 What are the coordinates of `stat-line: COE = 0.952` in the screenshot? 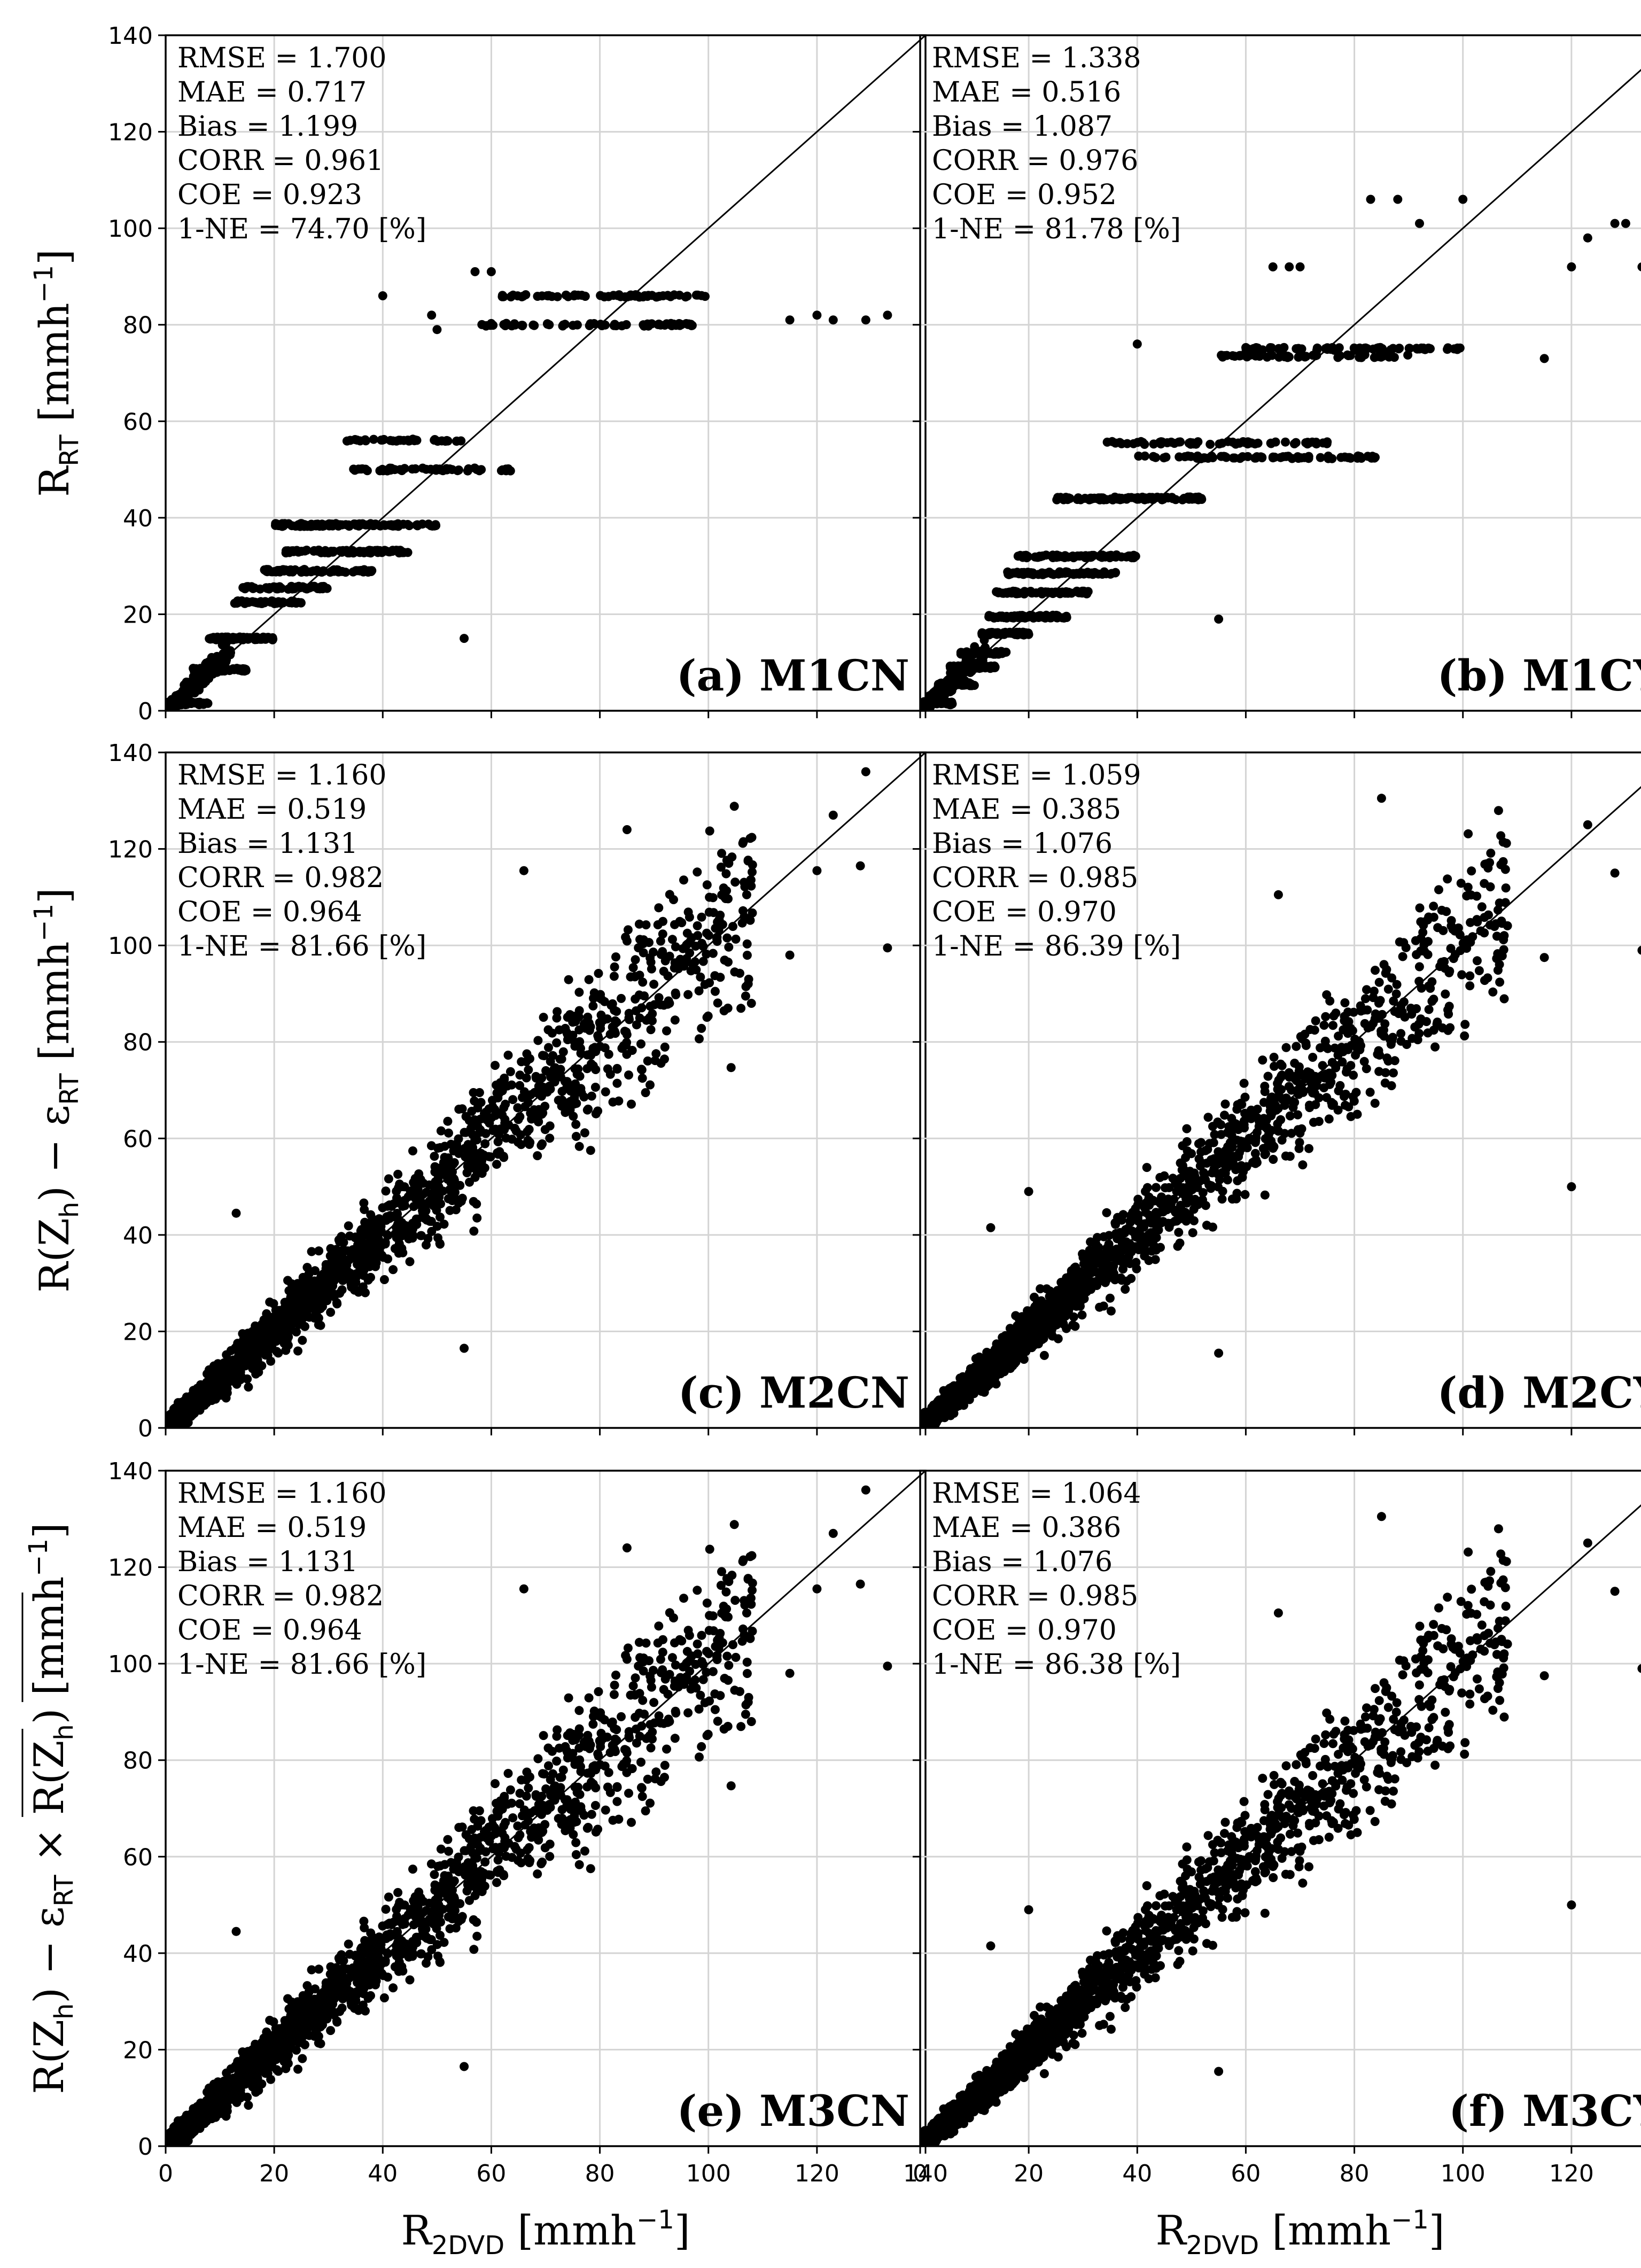 It's located at (1024, 195).